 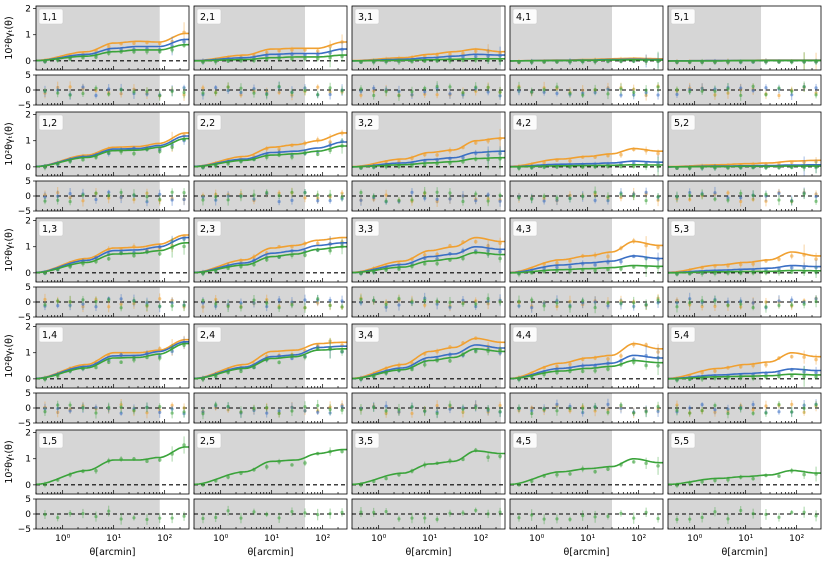 What do you see at coordinates (365, 17) in the screenshot?
I see `panel-label-text: 3,1` at bounding box center [365, 17].